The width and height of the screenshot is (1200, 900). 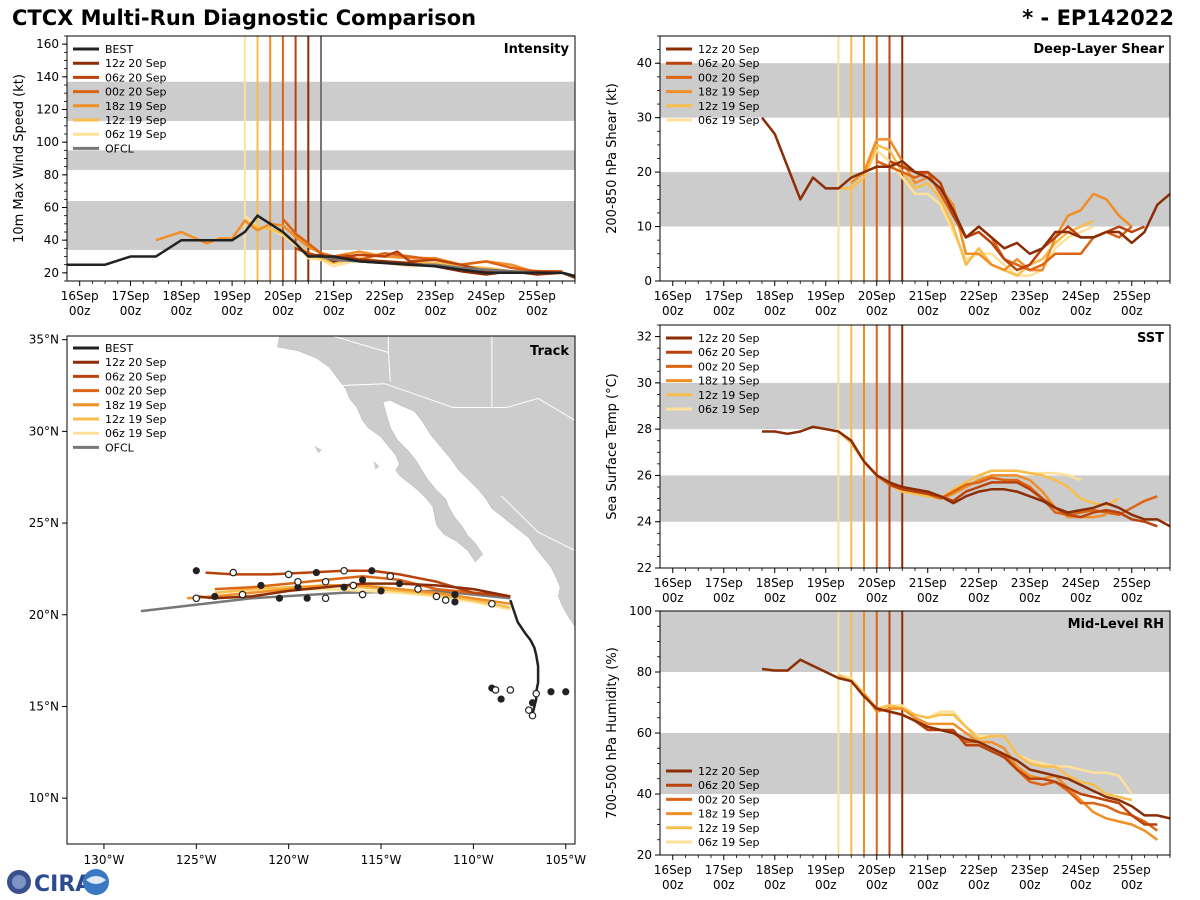 What do you see at coordinates (80, 296) in the screenshot?
I see `intensity-xtick-label: 16Sep` at bounding box center [80, 296].